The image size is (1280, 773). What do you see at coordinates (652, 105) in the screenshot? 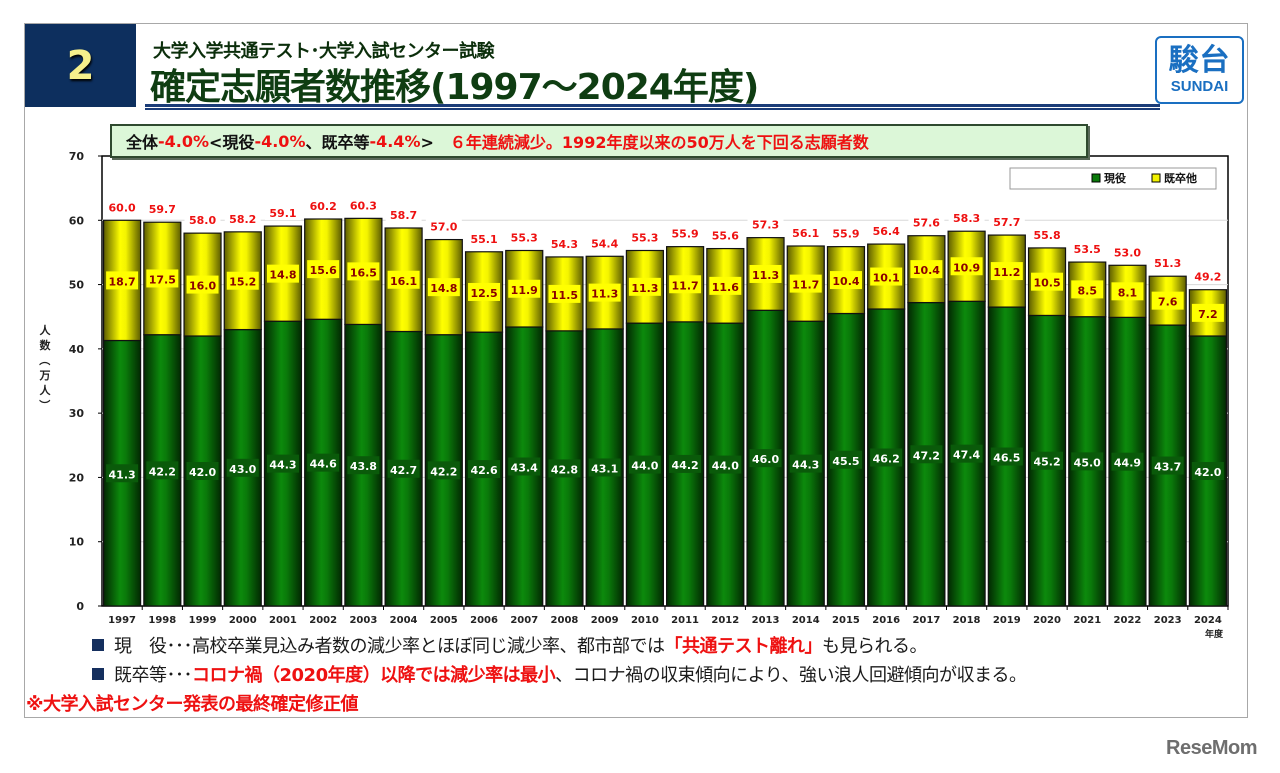
I see `title-underline` at bounding box center [652, 105].